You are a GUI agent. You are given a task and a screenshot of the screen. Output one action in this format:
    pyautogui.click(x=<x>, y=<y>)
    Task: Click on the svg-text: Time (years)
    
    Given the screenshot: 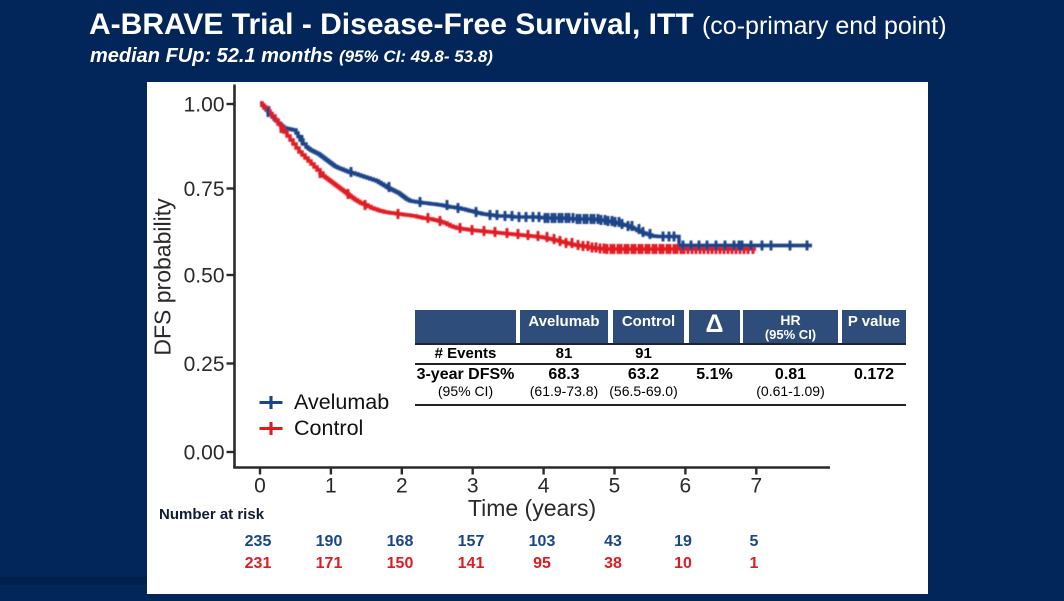 What is the action you would take?
    pyautogui.click(x=532, y=508)
    